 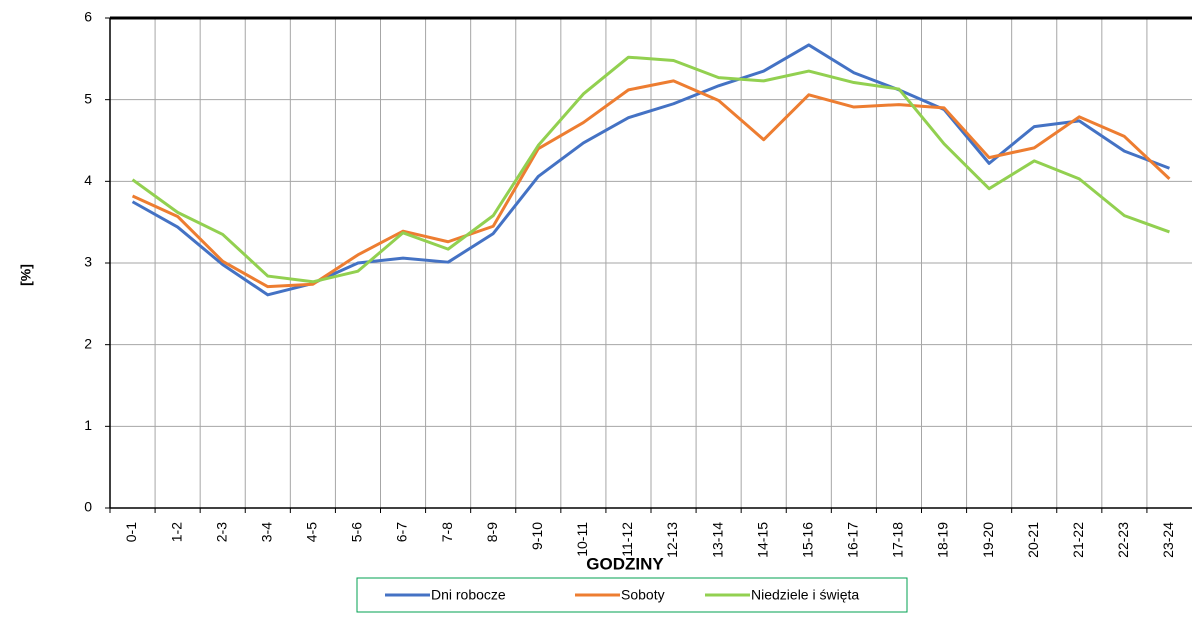 What do you see at coordinates (88, 180) in the screenshot?
I see `y-tick-label: 4` at bounding box center [88, 180].